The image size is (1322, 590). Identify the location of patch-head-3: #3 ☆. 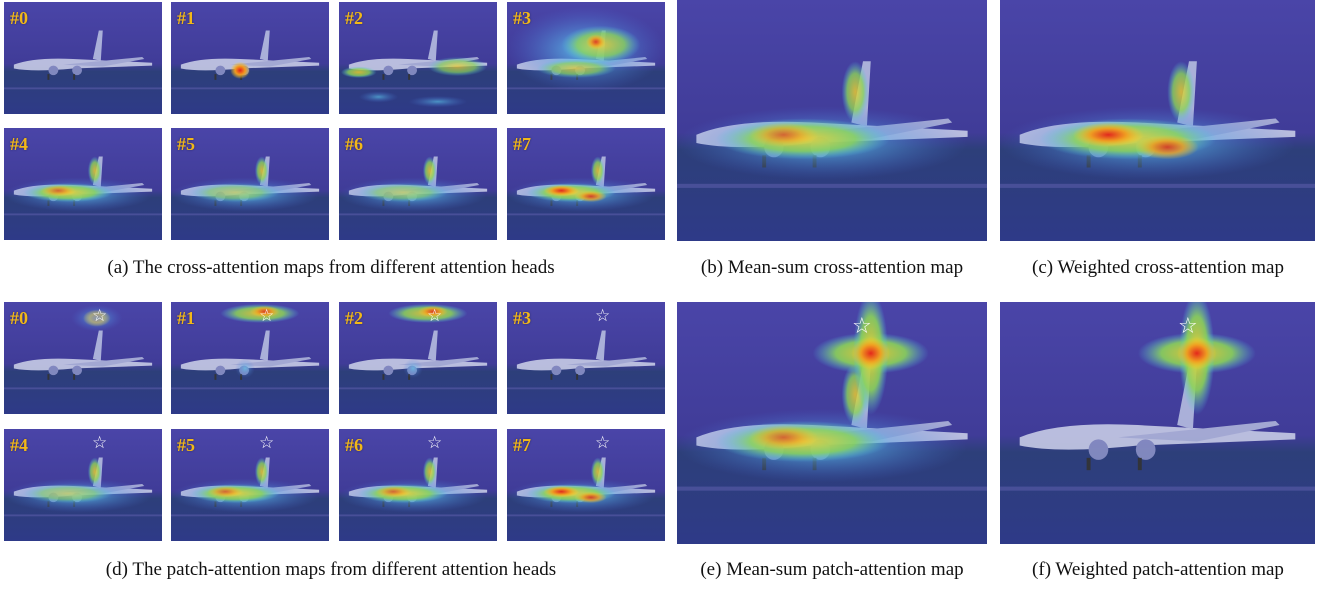
(586, 358).